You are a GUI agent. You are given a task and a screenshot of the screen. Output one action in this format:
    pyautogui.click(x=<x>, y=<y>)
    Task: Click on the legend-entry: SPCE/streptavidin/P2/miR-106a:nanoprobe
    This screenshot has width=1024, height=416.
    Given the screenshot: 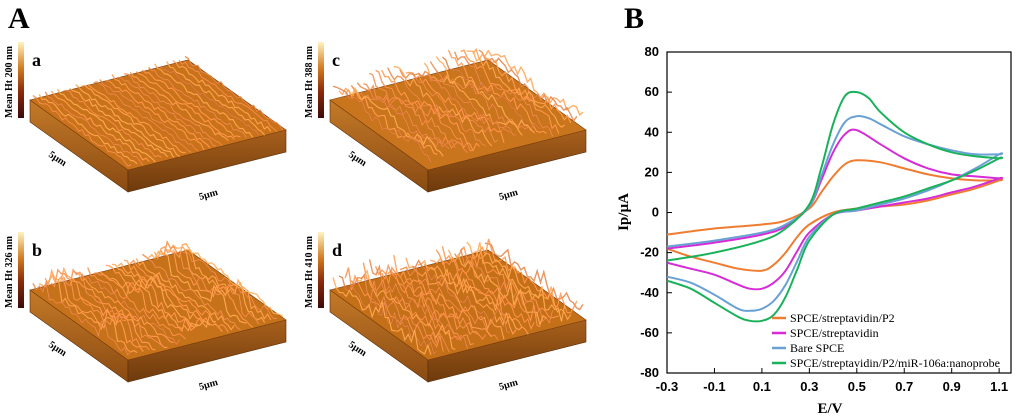 What is the action you would take?
    pyautogui.click(x=895, y=363)
    